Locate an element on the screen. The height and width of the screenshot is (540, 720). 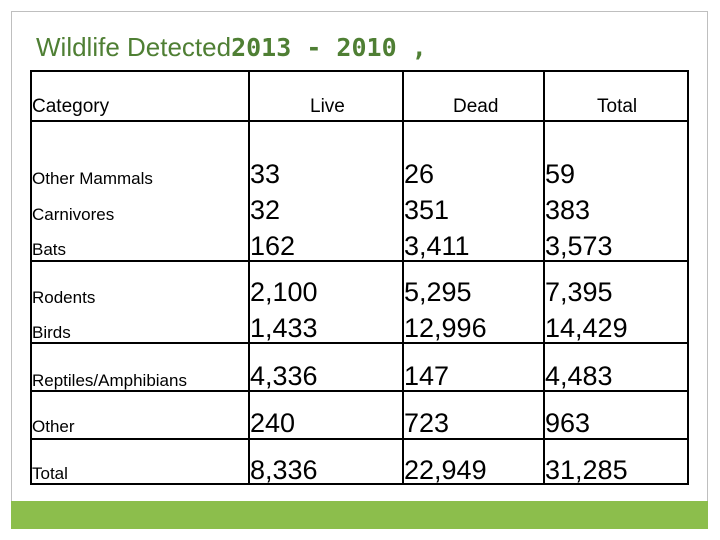
row-category: Other is located at coordinates (53, 426).